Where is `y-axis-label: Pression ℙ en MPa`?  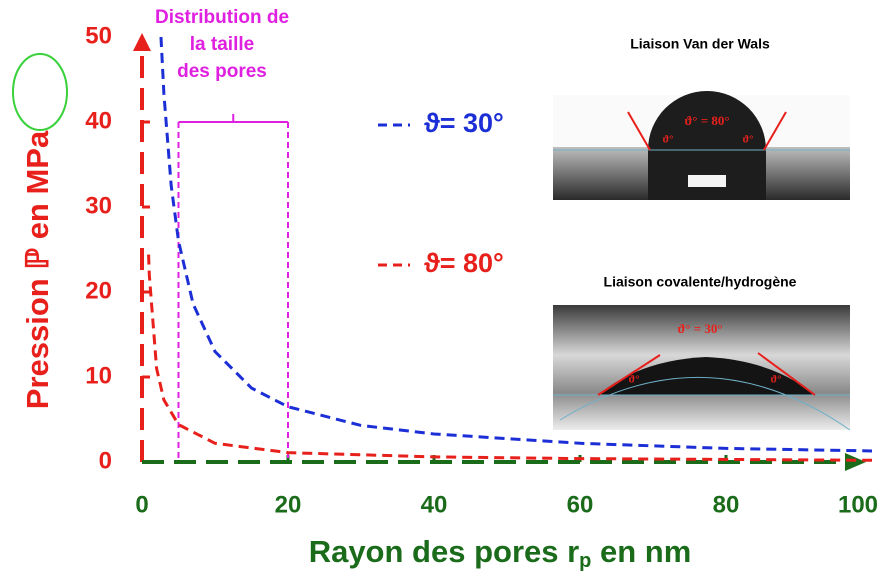
y-axis-label: Pression ℙ en MPa is located at coordinates (37, 269).